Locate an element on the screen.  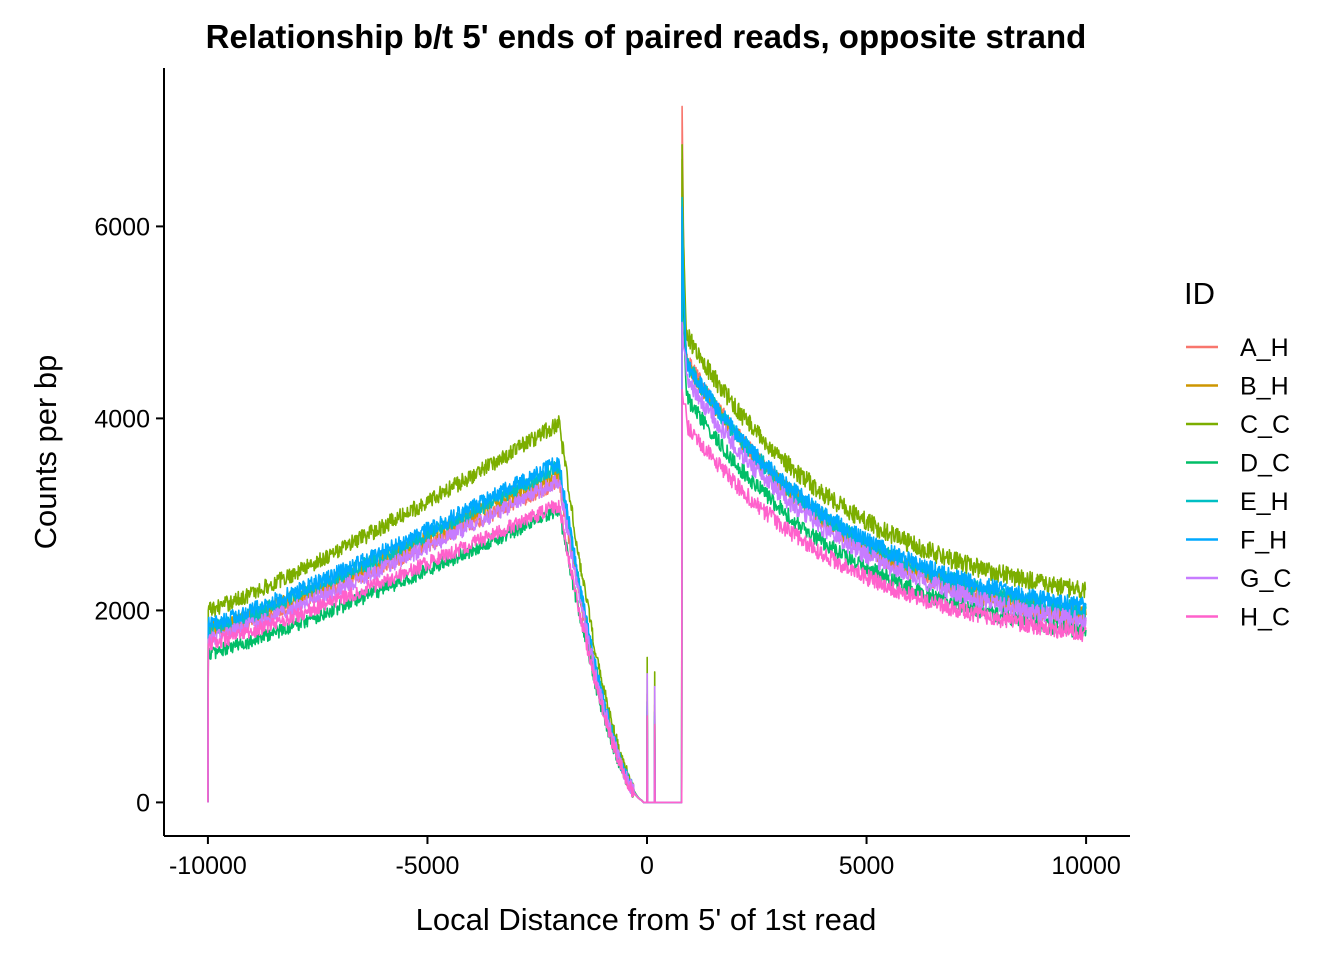
x-tick-label: 0 is located at coordinates (647, 866).